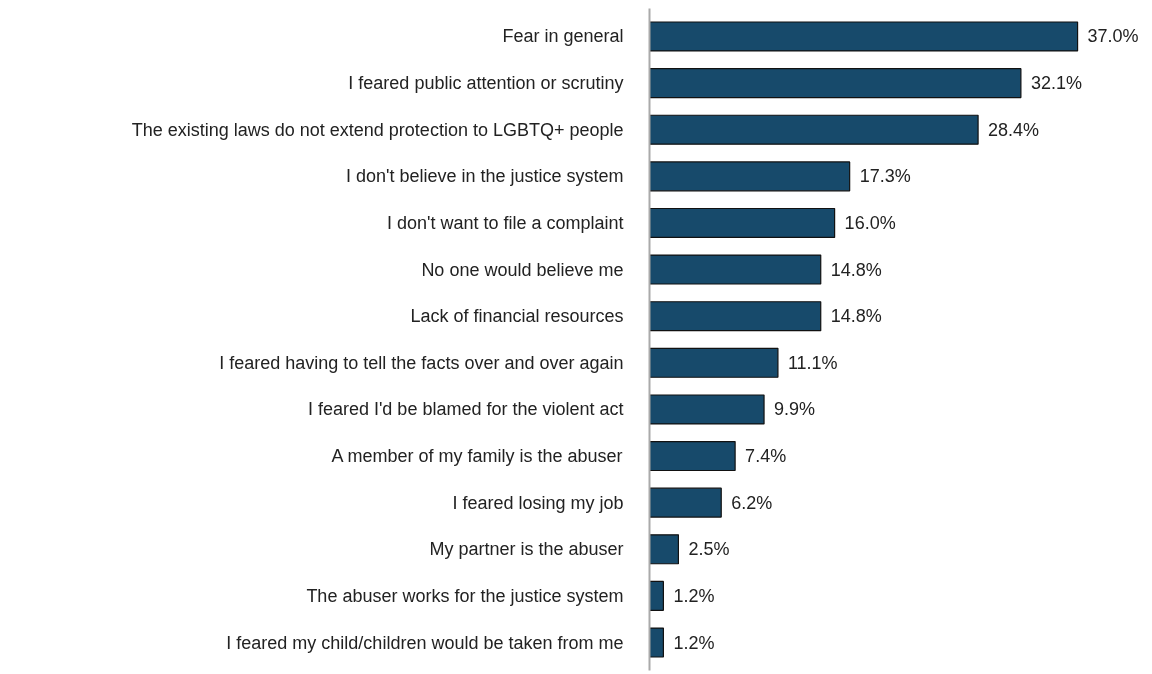  I want to click on data-label: 2.5%, so click(709, 549).